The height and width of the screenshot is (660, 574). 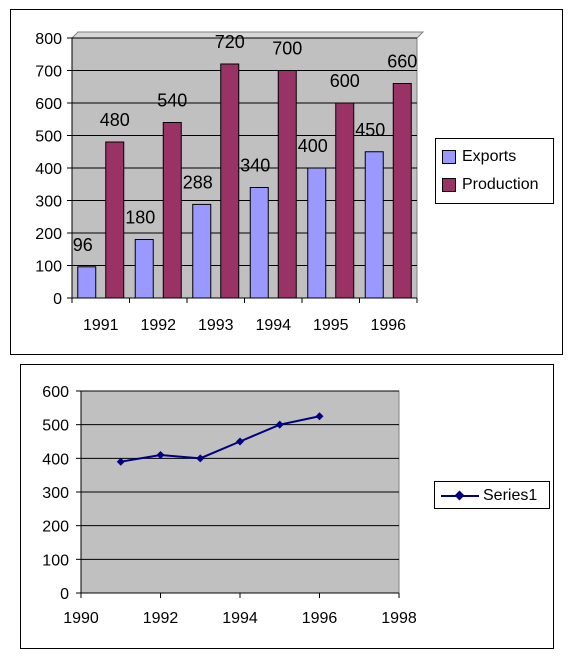 What do you see at coordinates (101, 325) in the screenshot?
I see `x-tick-label: 1991` at bounding box center [101, 325].